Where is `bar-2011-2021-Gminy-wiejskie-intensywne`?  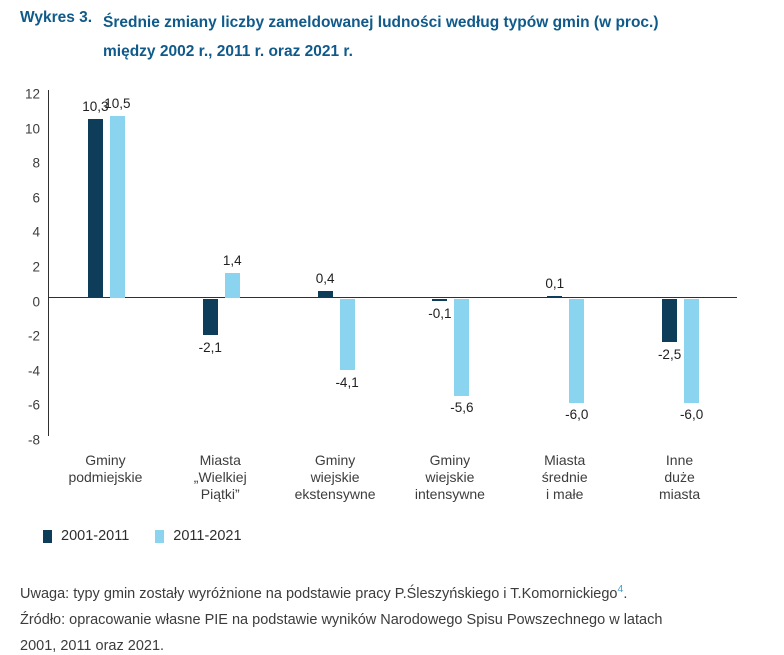 bar-2011-2021-Gminy-wiejskie-intensywne is located at coordinates (462, 347).